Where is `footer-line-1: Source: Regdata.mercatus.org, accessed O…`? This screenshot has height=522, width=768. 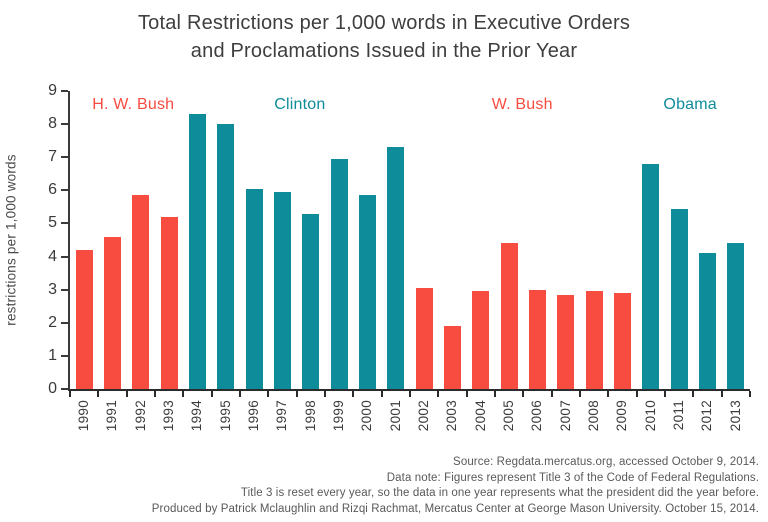 footer-line-1: Source: Regdata.mercatus.org, accessed O… is located at coordinates (606, 462).